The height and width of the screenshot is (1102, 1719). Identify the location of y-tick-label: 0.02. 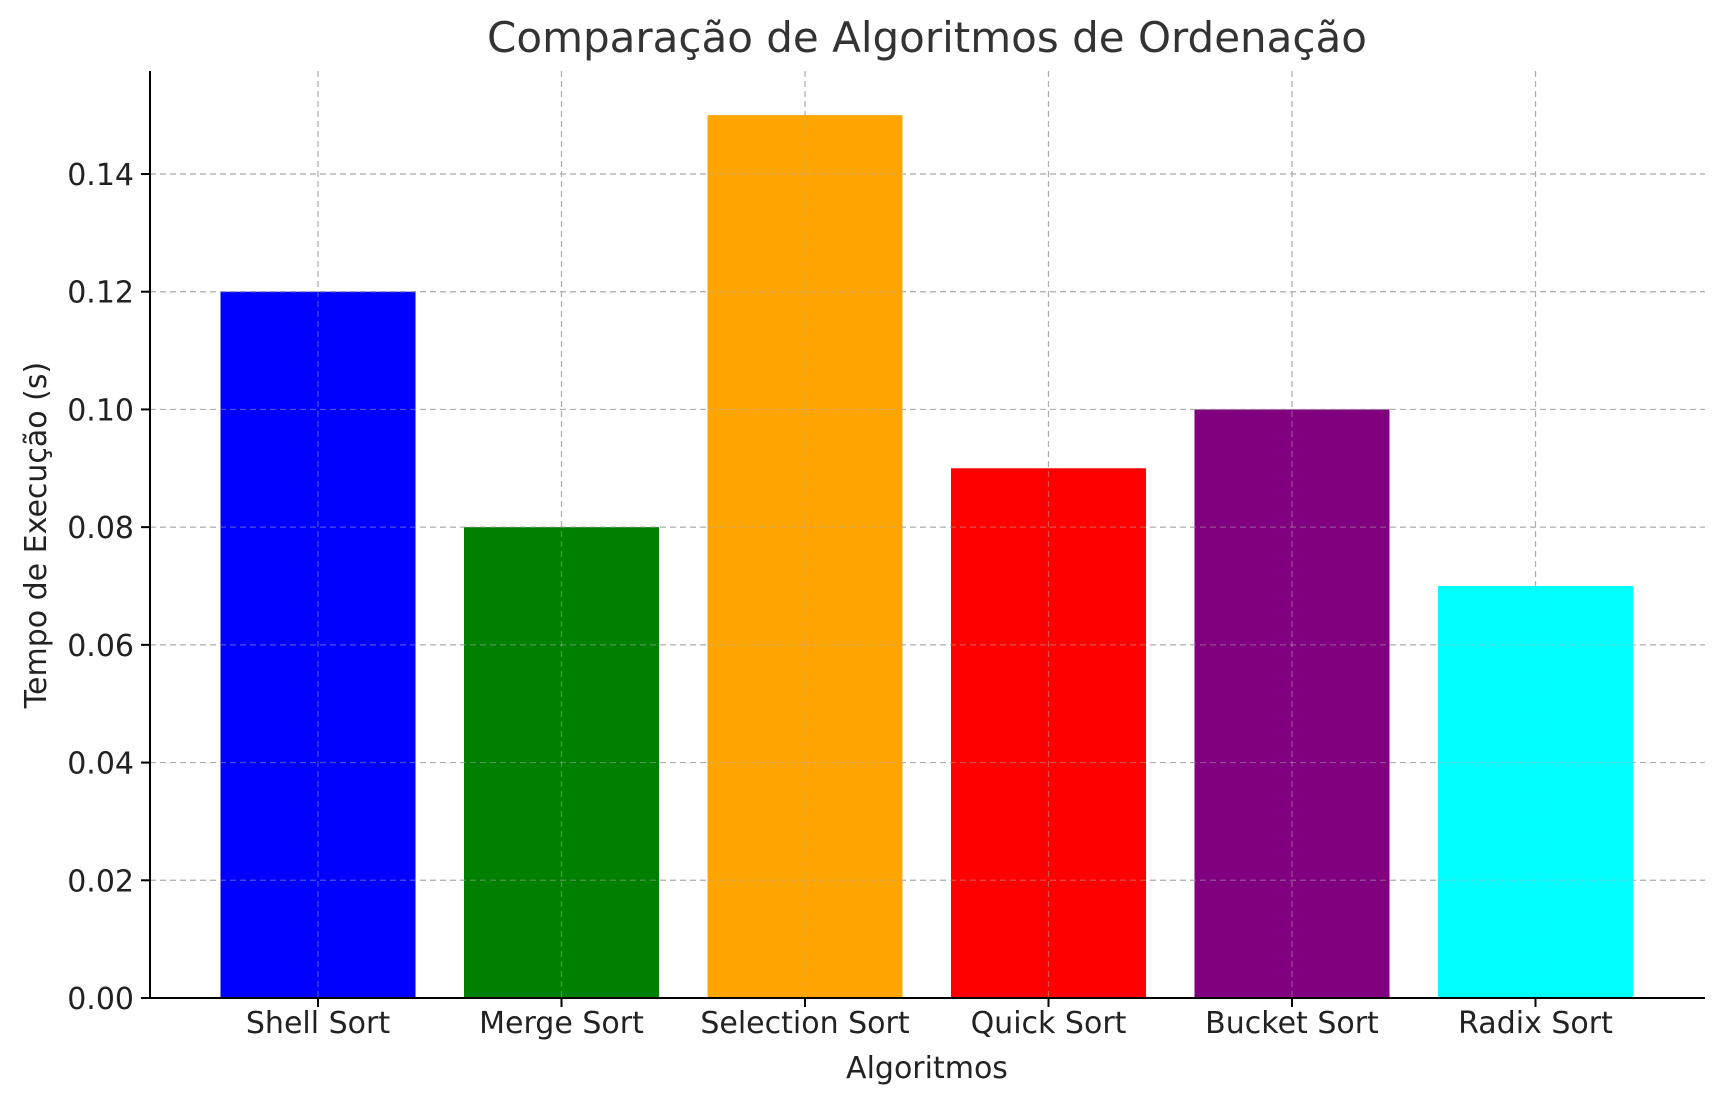
(100, 881).